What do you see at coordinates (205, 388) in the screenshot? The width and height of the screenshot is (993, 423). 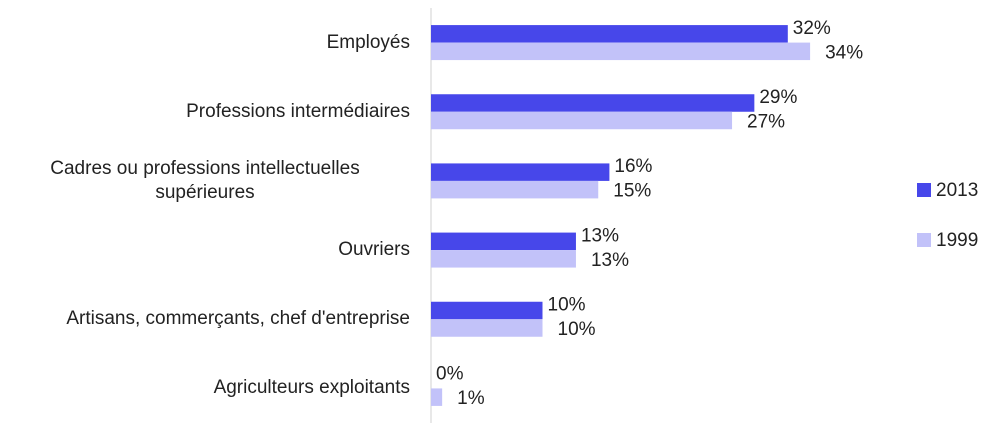 I see `category-label: Agriculteurs exploitants` at bounding box center [205, 388].